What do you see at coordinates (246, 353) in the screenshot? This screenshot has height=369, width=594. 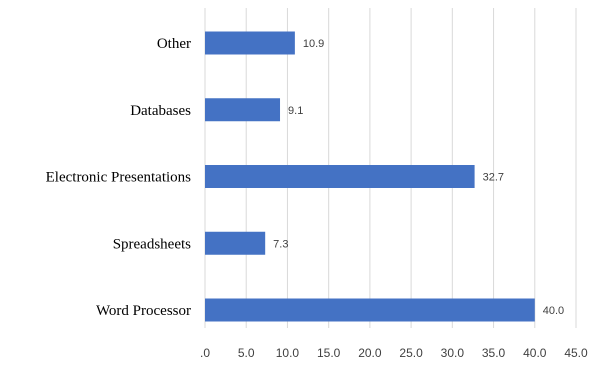 I see `x-tick-label: 5.0` at bounding box center [246, 353].